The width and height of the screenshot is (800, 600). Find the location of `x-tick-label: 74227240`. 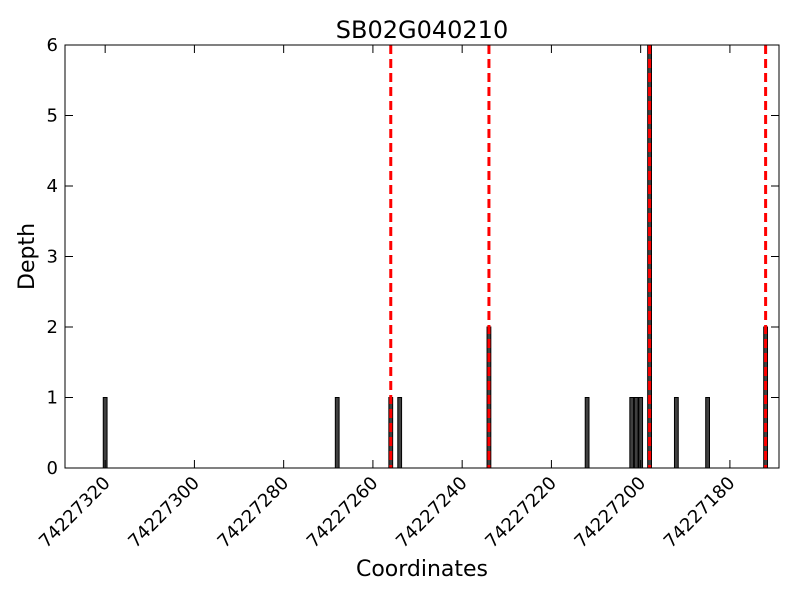

x-tick-label: 74227240 is located at coordinates (432, 513).